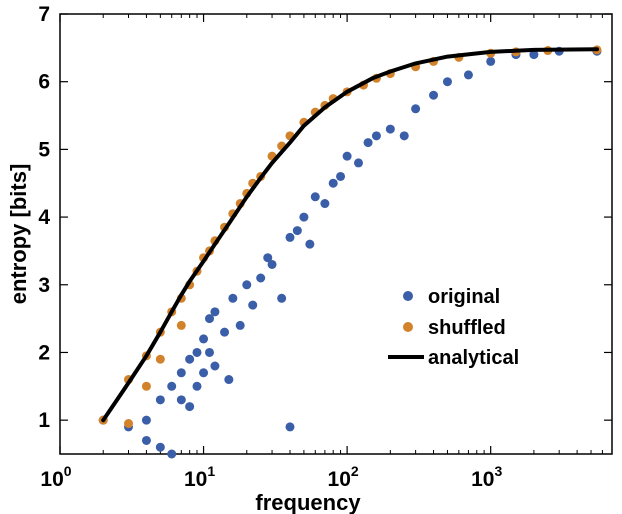 The height and width of the screenshot is (514, 622). I want to click on legend-label-analytical: analytical, so click(473, 358).